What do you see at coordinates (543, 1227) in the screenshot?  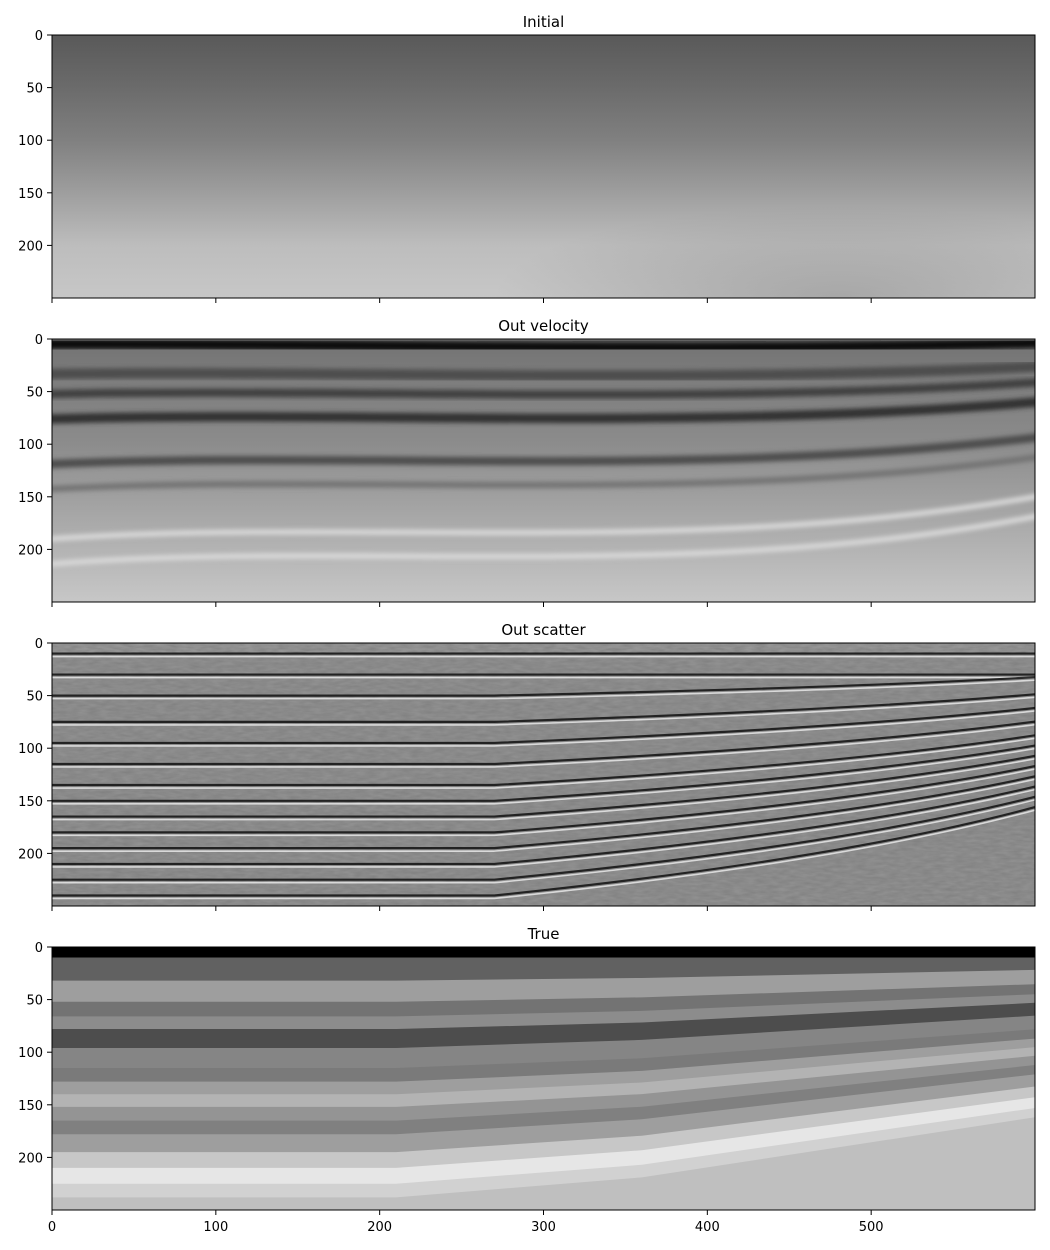 I see `x-tick-label: 300` at bounding box center [543, 1227].